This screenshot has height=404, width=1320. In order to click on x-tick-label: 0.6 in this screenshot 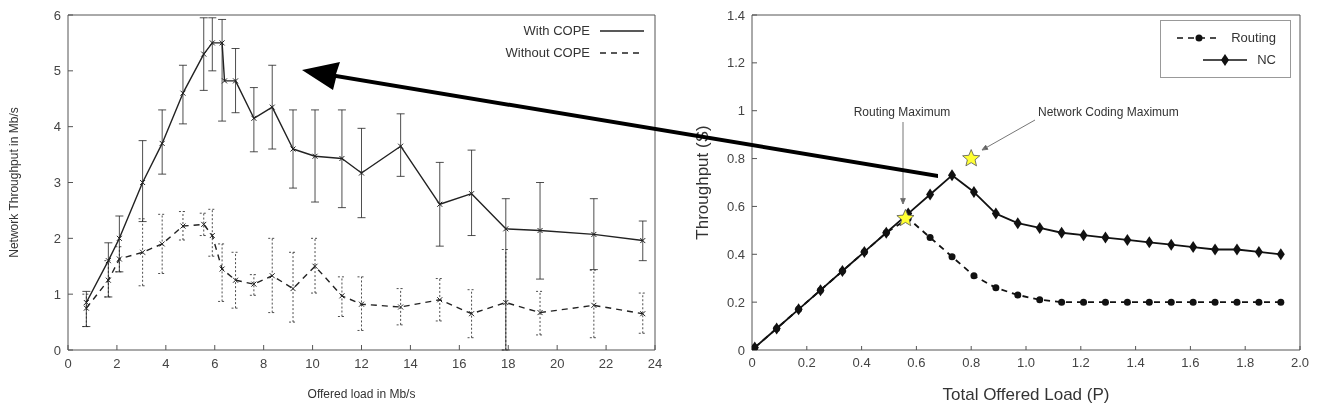, I will do `click(916, 363)`.